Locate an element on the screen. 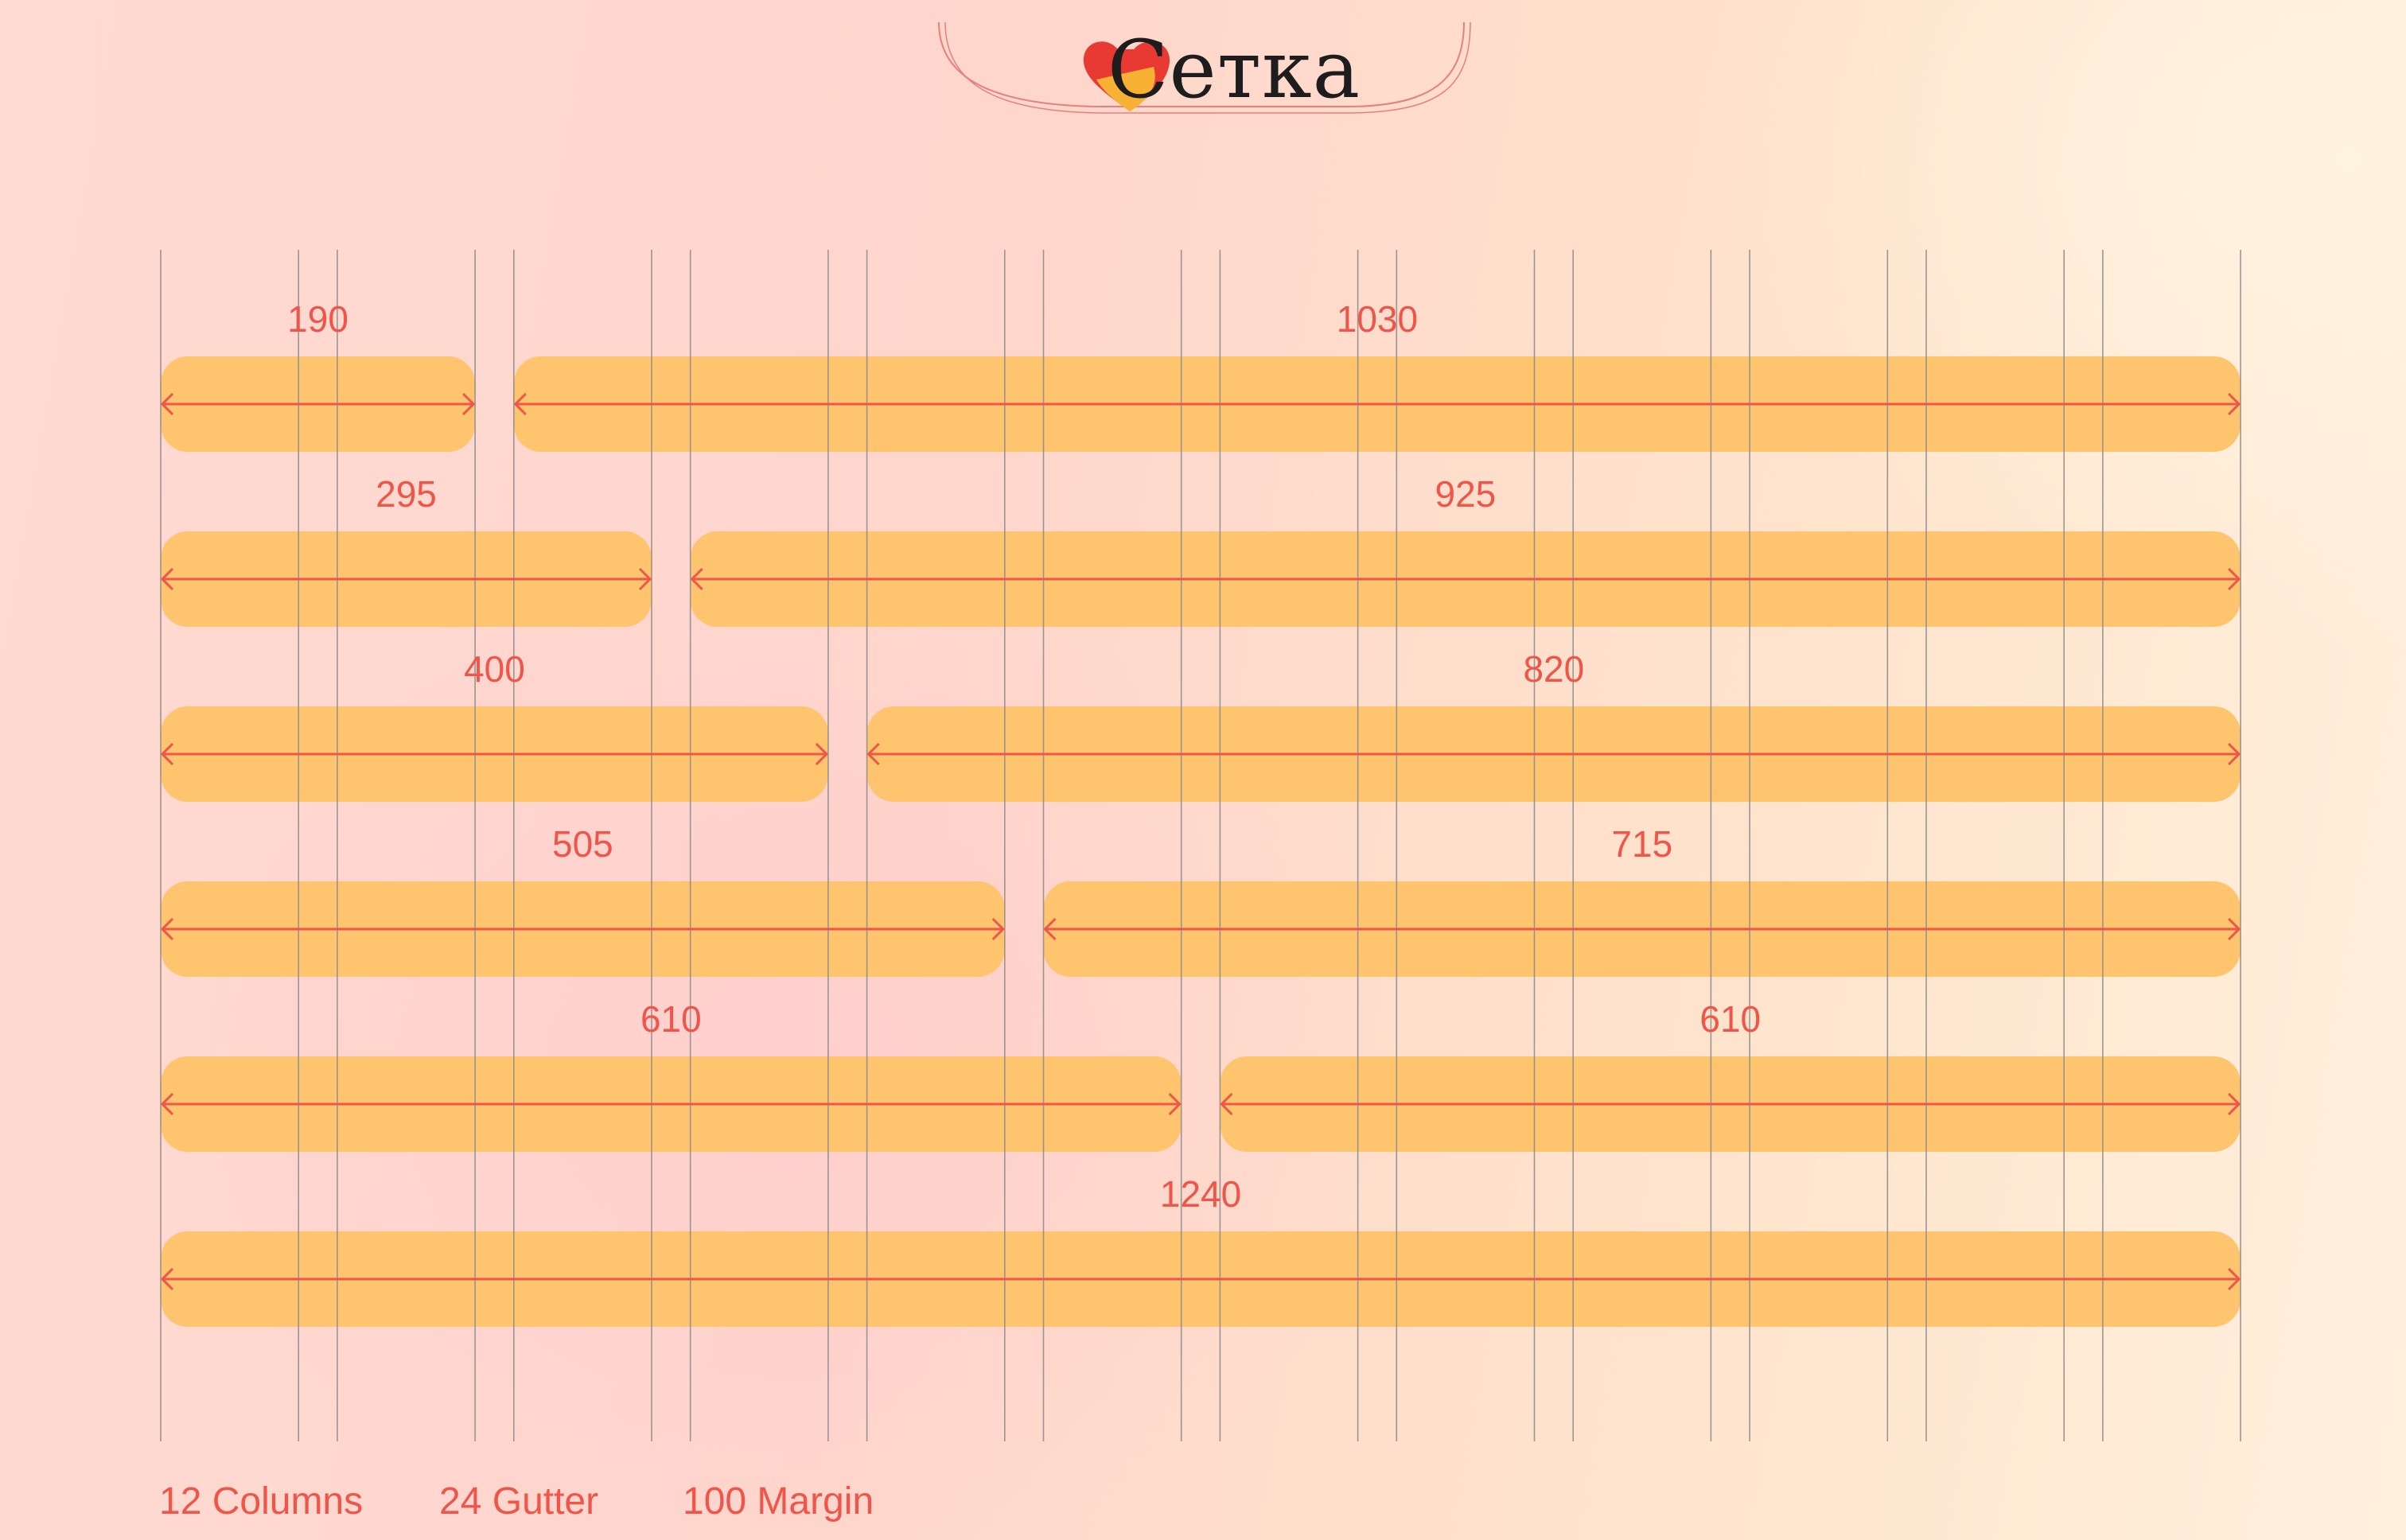 Image resolution: width=2406 pixels, height=1540 pixels. span-width-label: 1030 is located at coordinates (1377, 319).